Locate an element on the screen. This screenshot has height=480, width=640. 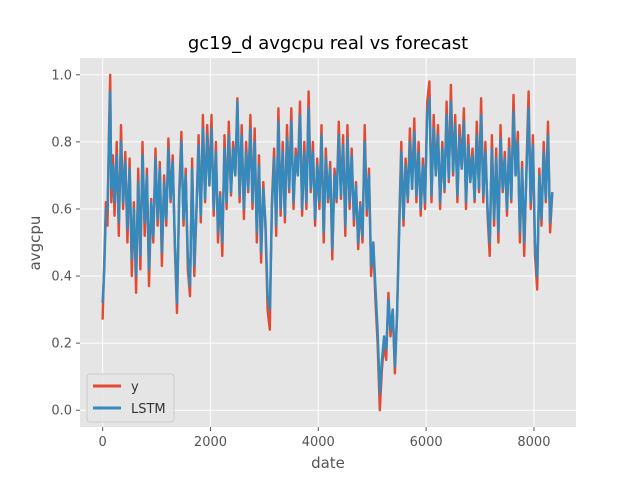
x-axis-label: date is located at coordinates (328, 463).